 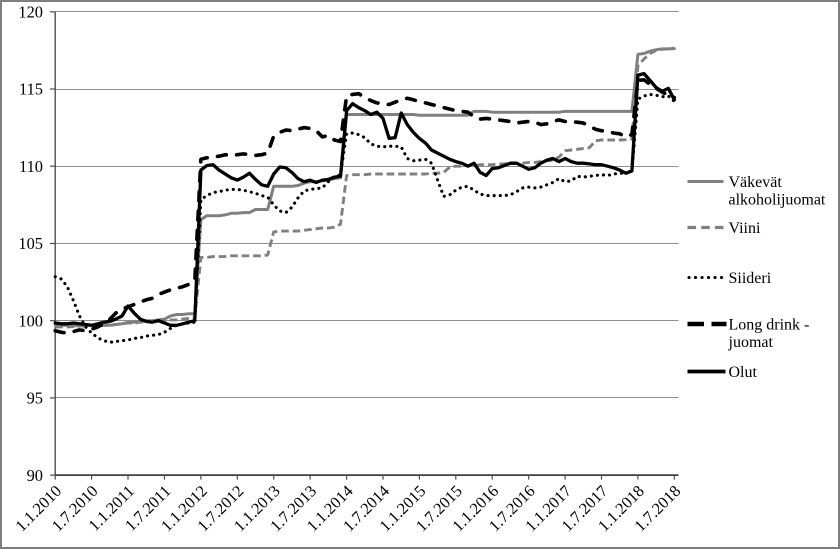 I want to click on svg-text: 105, so click(x=30, y=243).